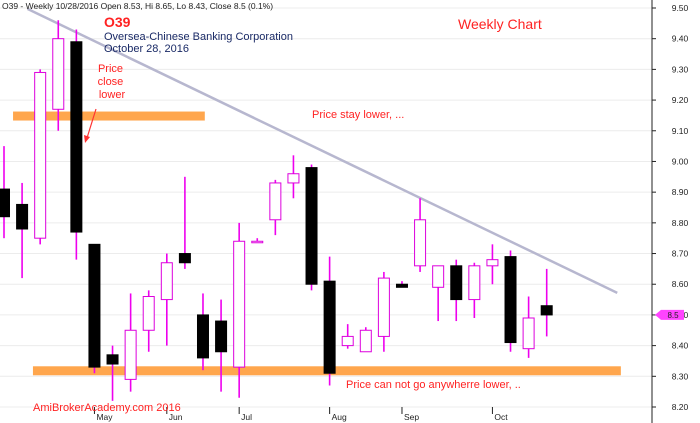 Image resolution: width=700 pixels, height=423 pixels. I want to click on price-tick-label: 9.10, so click(680, 131).